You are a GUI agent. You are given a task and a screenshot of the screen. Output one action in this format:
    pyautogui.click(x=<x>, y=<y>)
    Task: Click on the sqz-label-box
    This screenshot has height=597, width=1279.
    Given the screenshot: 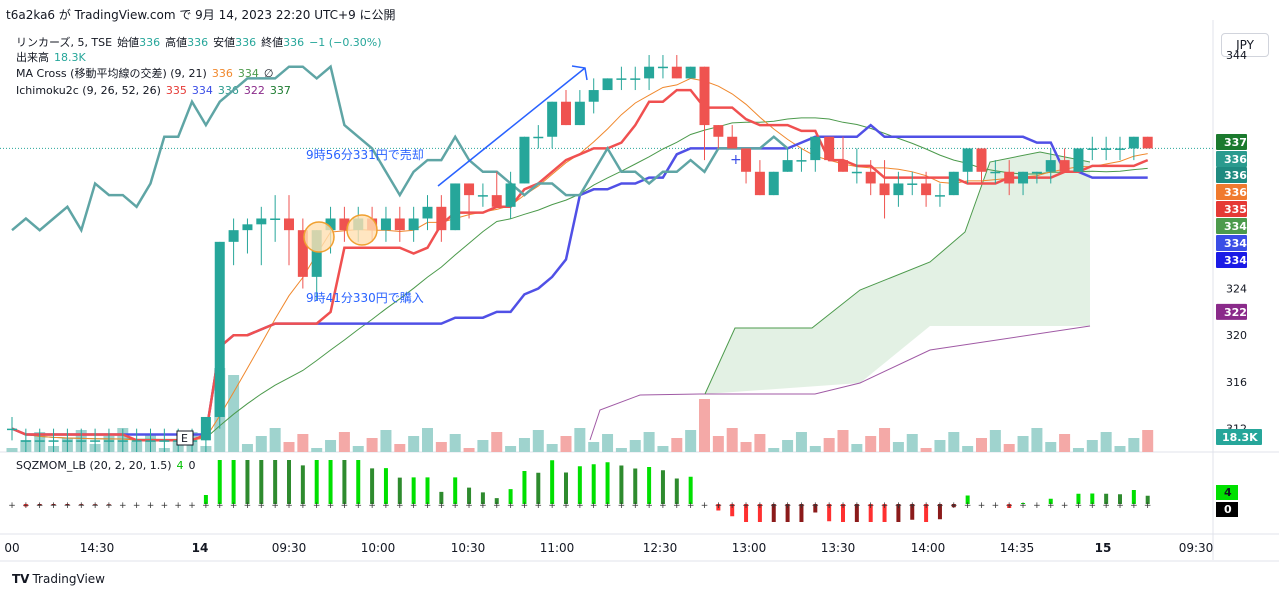 What is the action you would take?
    pyautogui.click(x=1227, y=509)
    